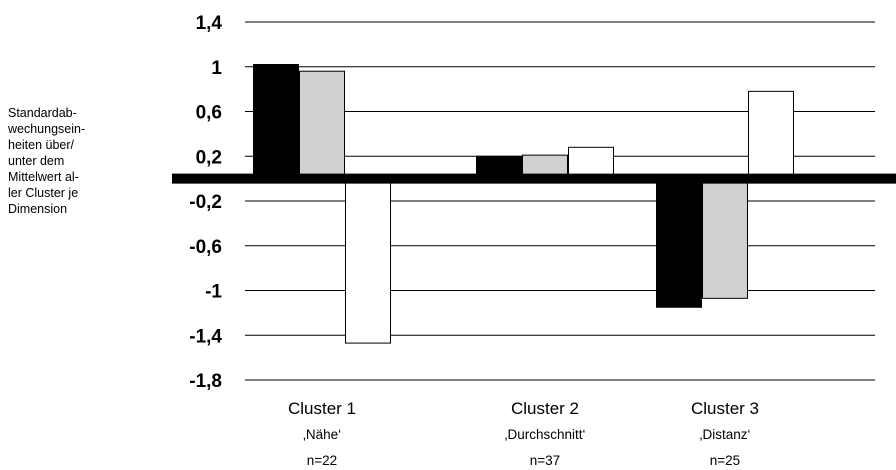 The image size is (896, 470). I want to click on y-tick-label: 1, so click(216, 68).